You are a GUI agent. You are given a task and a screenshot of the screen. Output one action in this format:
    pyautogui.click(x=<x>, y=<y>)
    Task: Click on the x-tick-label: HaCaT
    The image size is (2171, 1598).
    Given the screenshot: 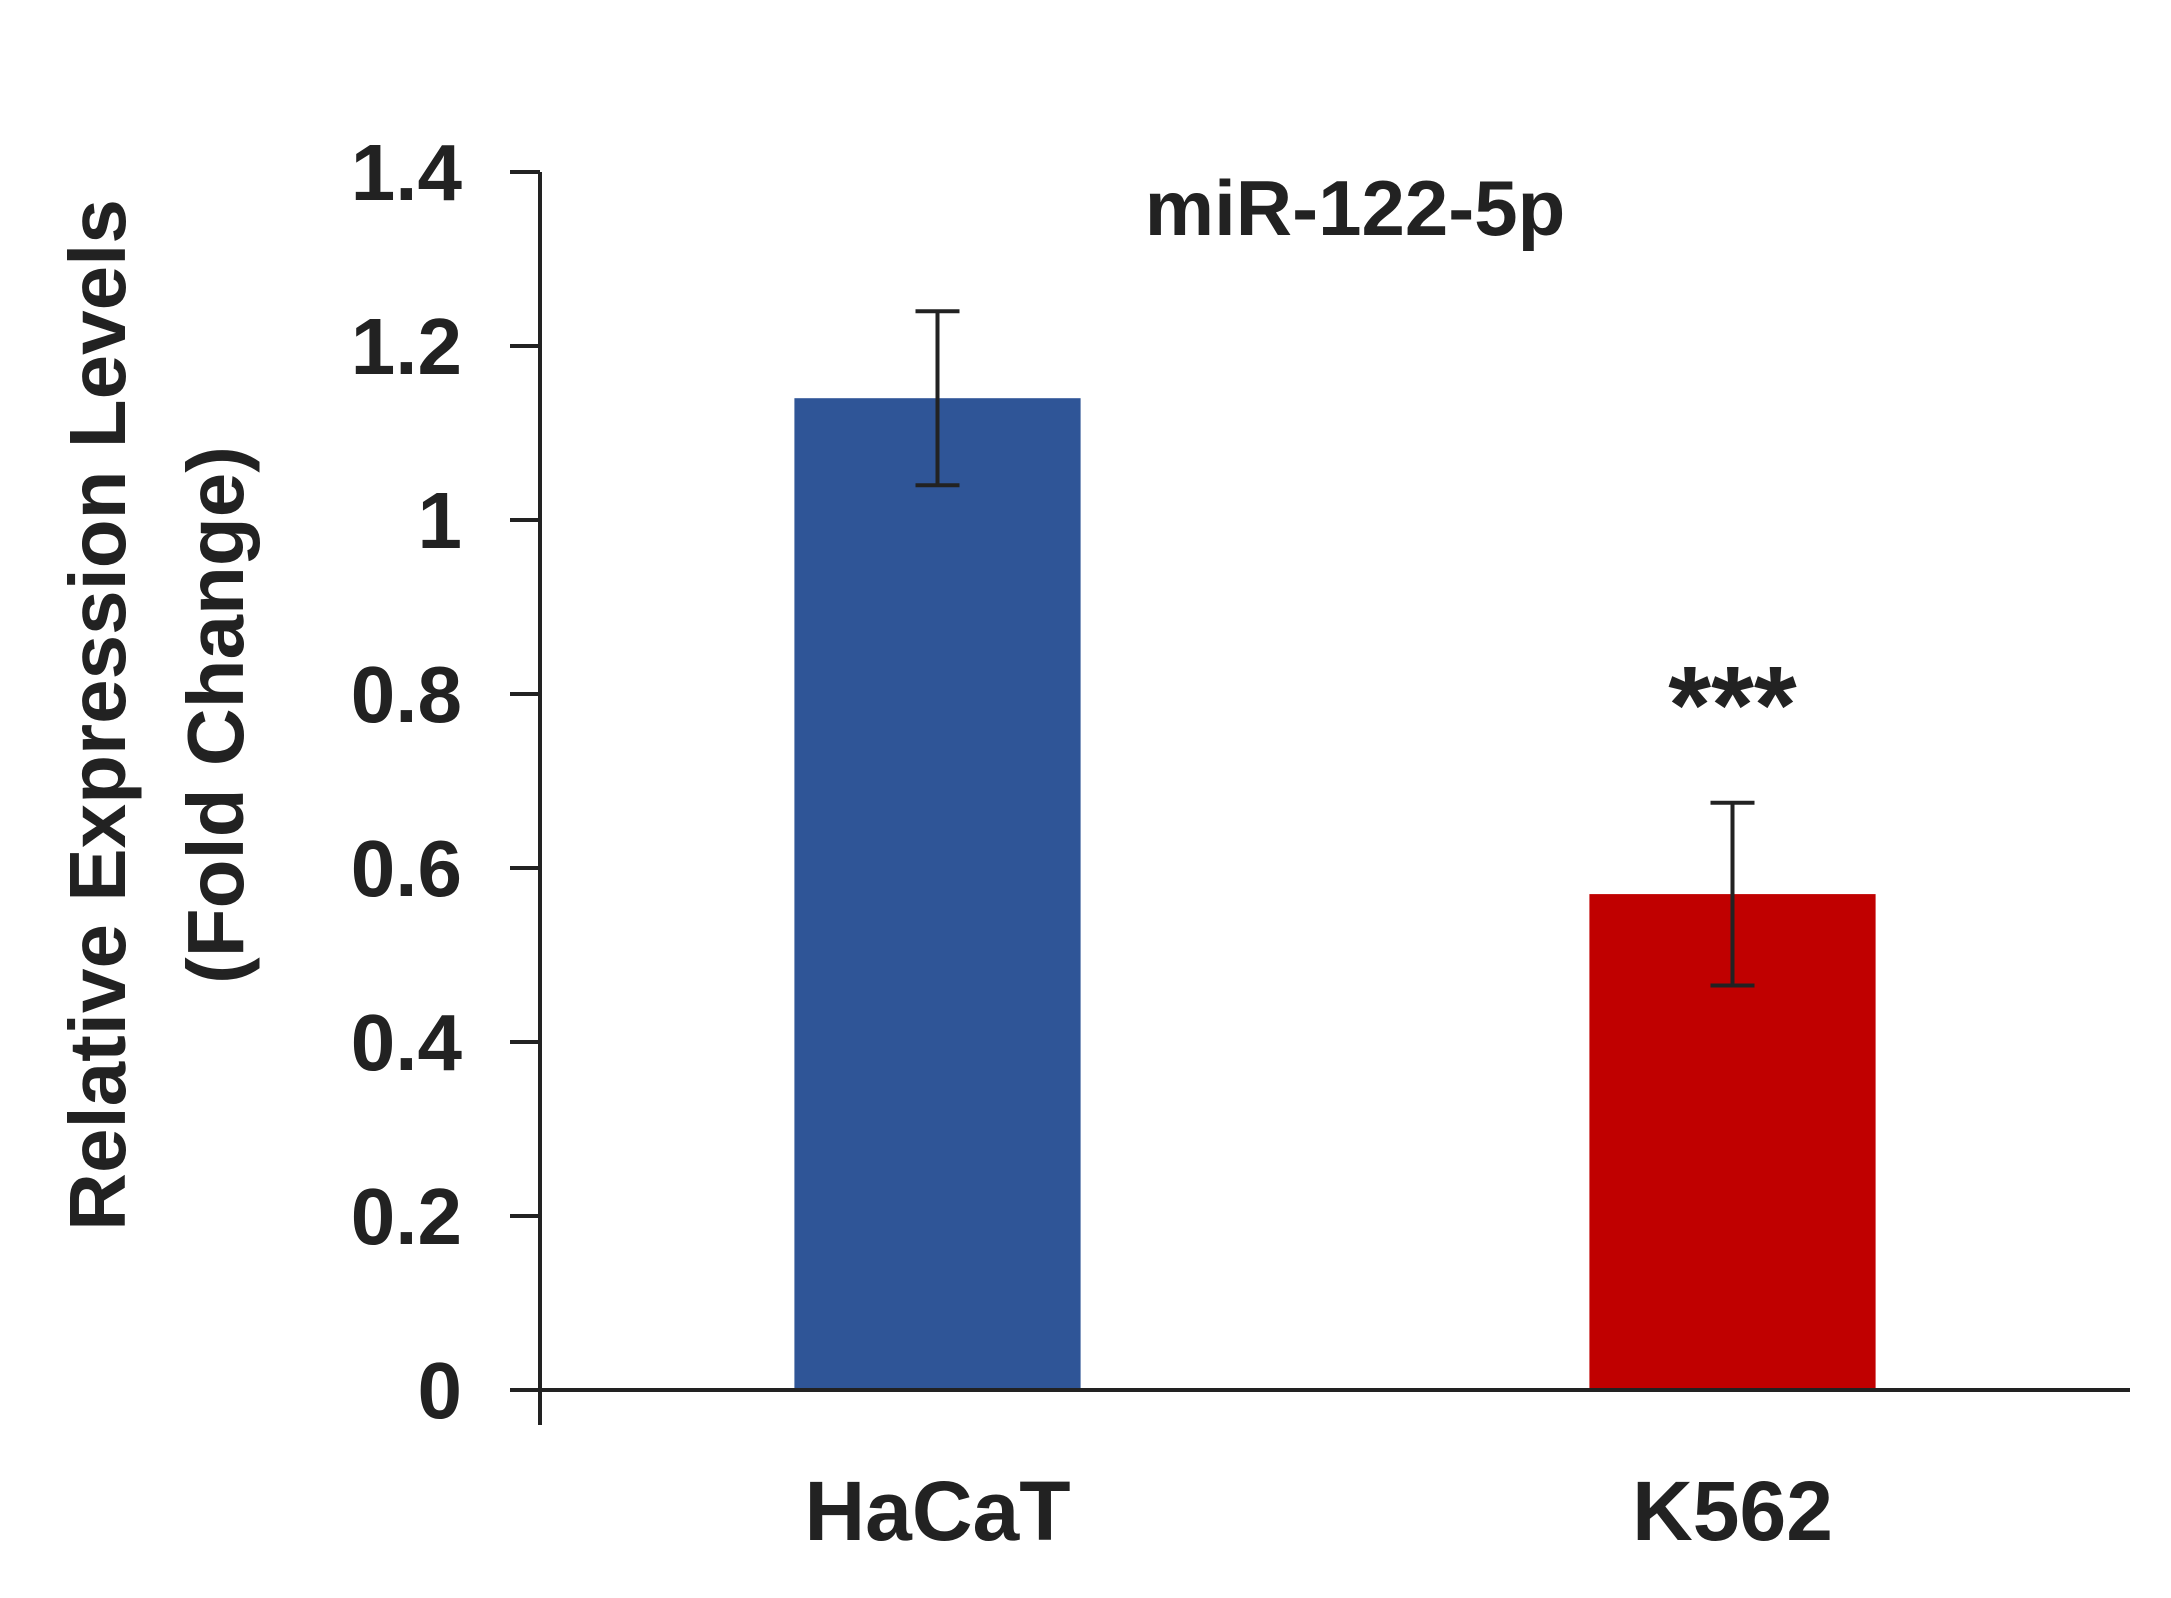 What is the action you would take?
    pyautogui.click(x=937, y=1511)
    